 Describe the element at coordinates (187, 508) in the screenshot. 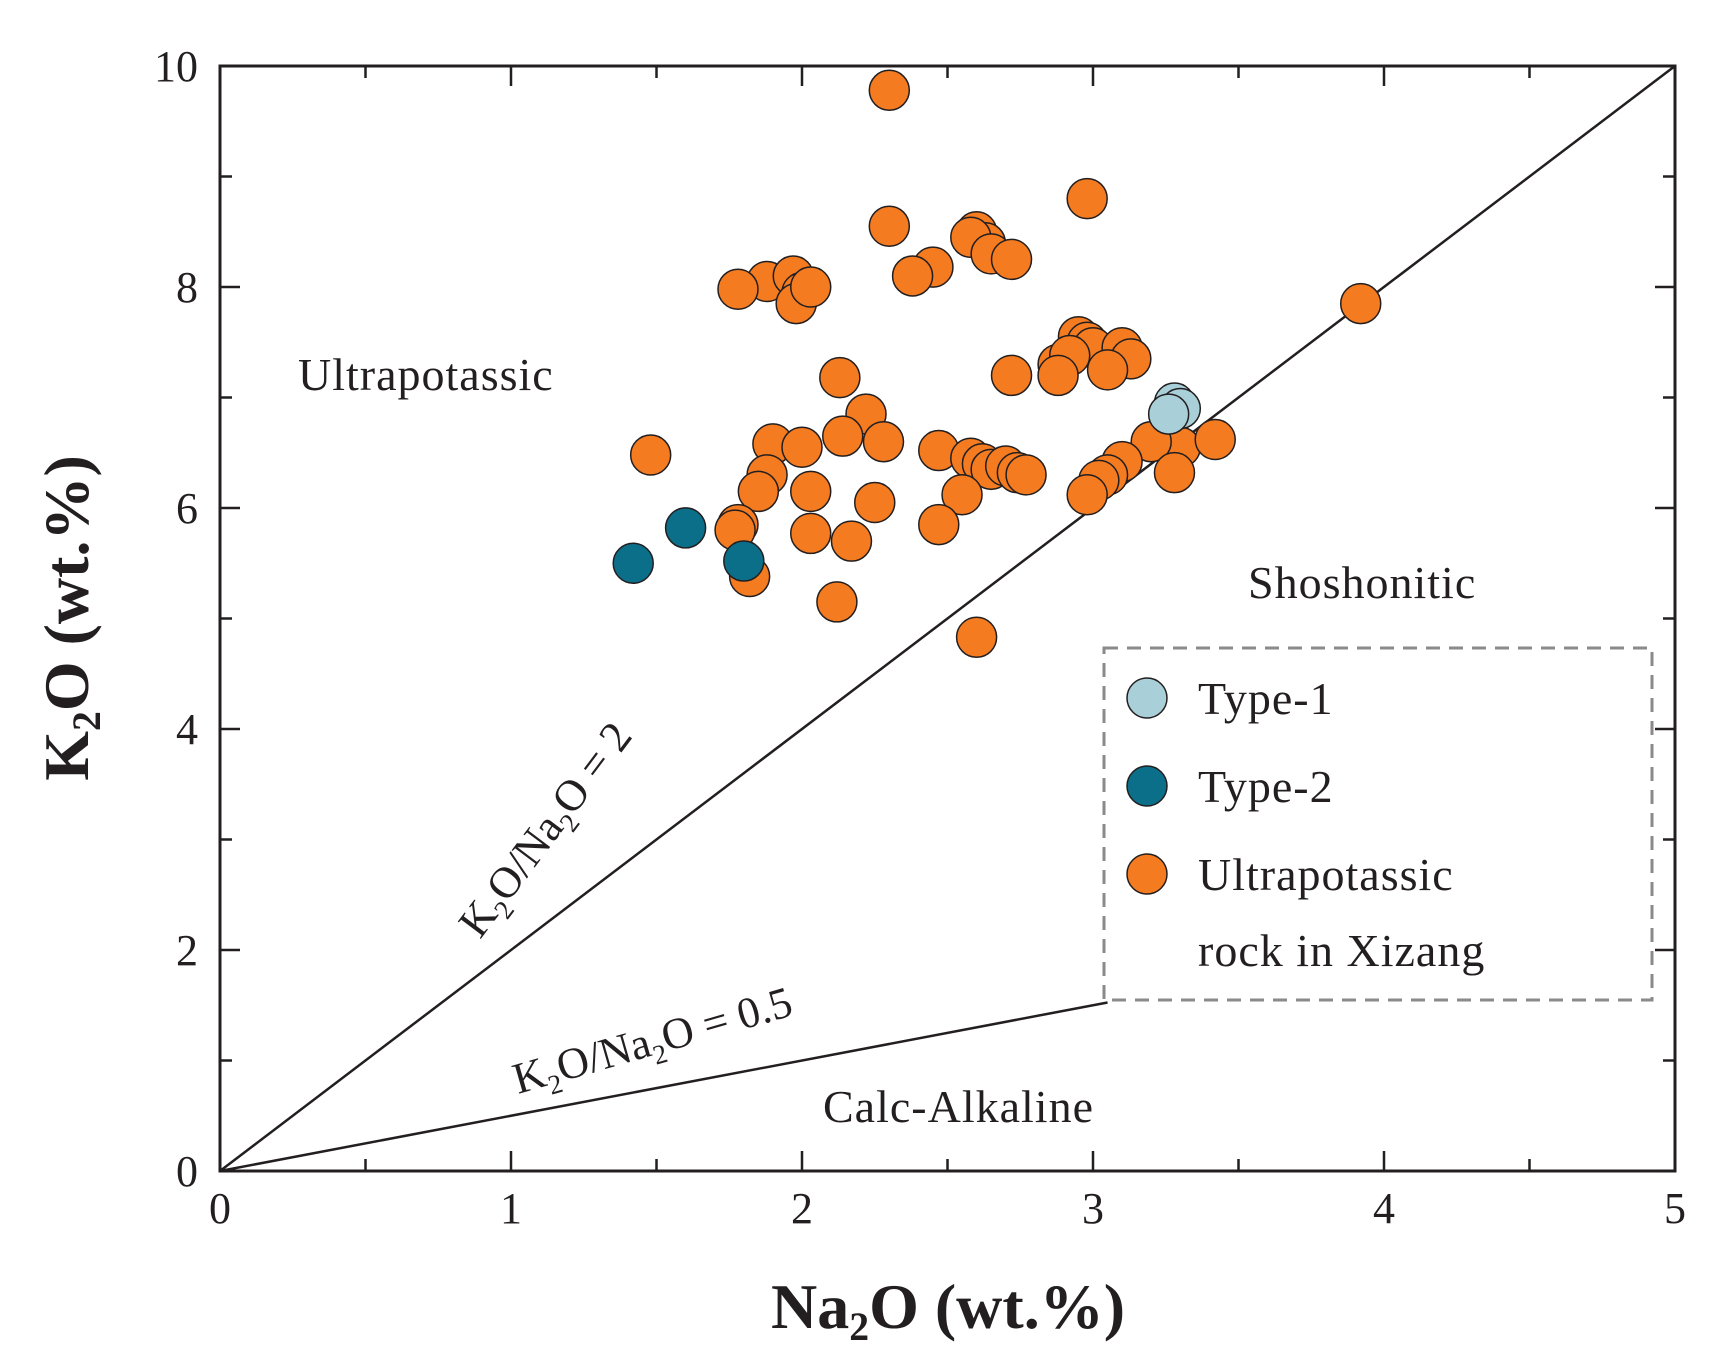

I see `y-tick-label: 6` at that location.